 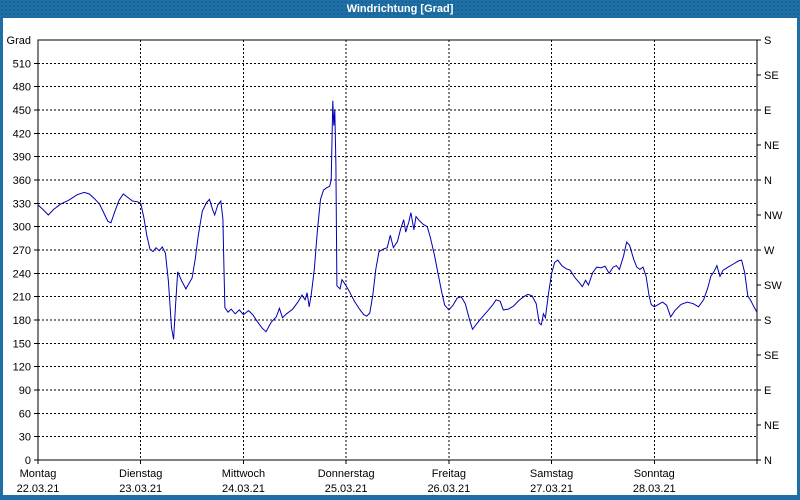 I want to click on y-axis-right: N NE E SE S SW W NW N NE E SE S, so click(x=770, y=251).